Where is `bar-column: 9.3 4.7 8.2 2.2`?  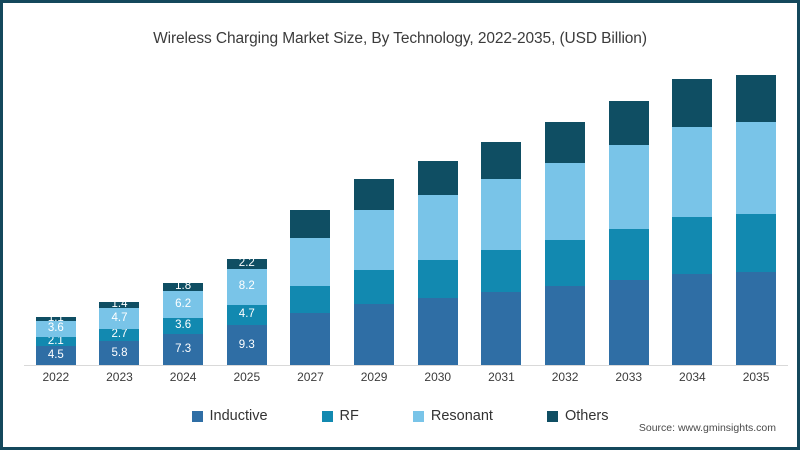 bar-column: 9.3 4.7 8.2 2.2 is located at coordinates (246, 217).